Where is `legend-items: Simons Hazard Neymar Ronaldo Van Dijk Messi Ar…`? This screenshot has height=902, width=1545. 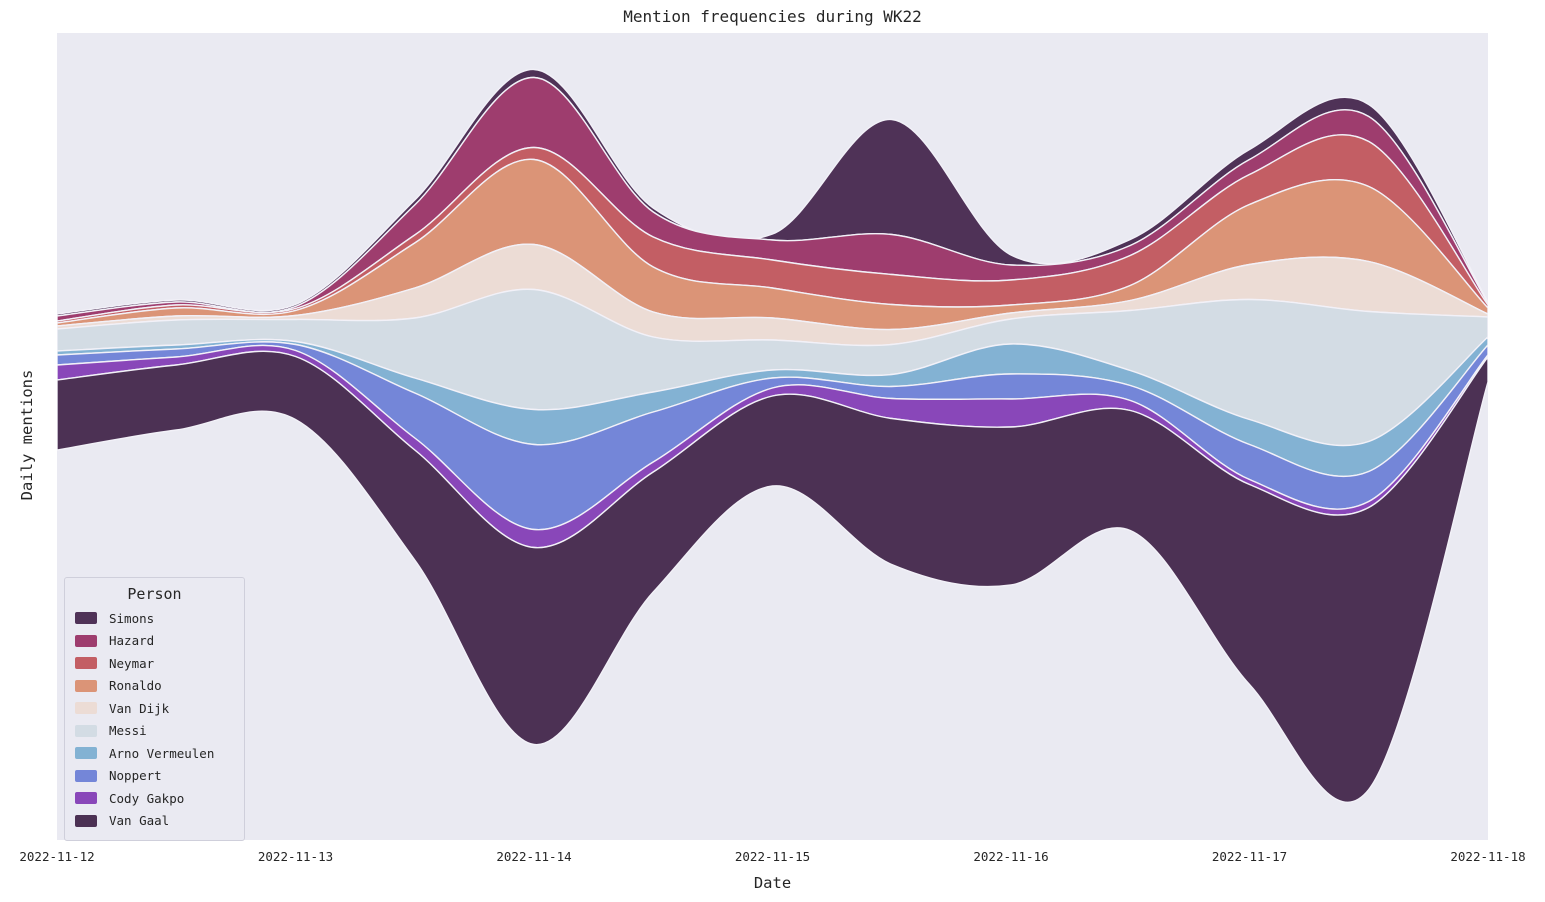
legend-items: Simons Hazard Neymar Ronaldo Van Dijk Messi Ar… is located at coordinates (154, 719).